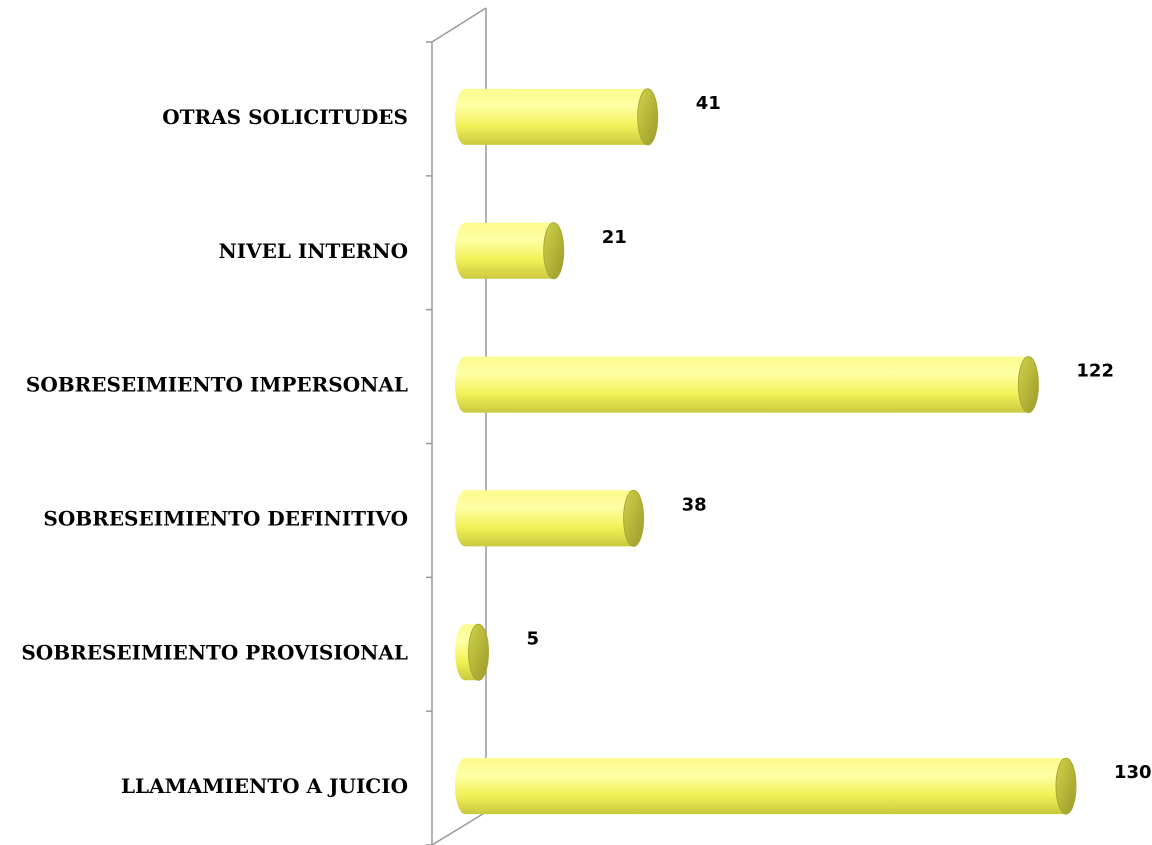 Image resolution: width=1152 pixels, height=845 pixels. Describe the element at coordinates (214, 652) in the screenshot. I see `category-label: SOBRESEIMIENTO PROVISIONAL` at that location.